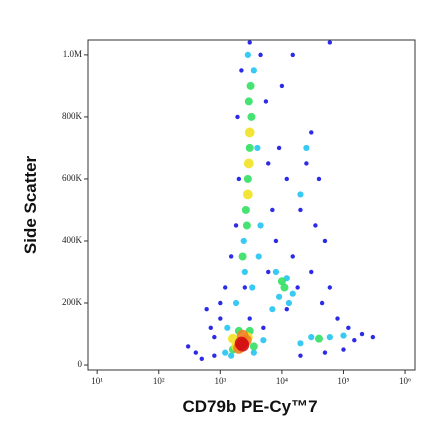 The width and height of the screenshot is (440, 441). Describe the element at coordinates (159, 381) in the screenshot. I see `x-tick-label: 10²` at that location.